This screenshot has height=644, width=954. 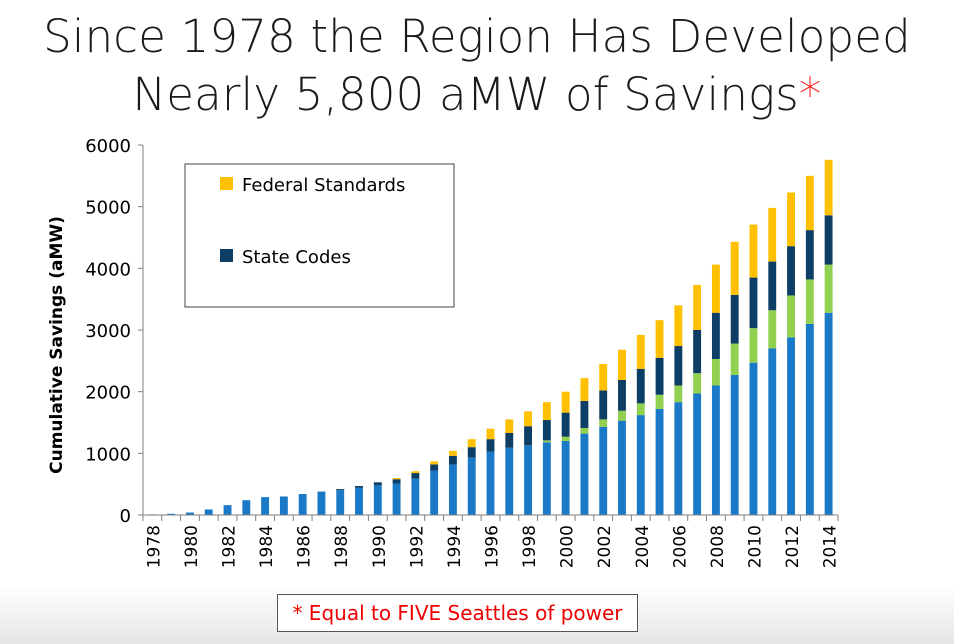 What do you see at coordinates (319, 235) in the screenshot?
I see `legend: Federal Standards State Codes` at bounding box center [319, 235].